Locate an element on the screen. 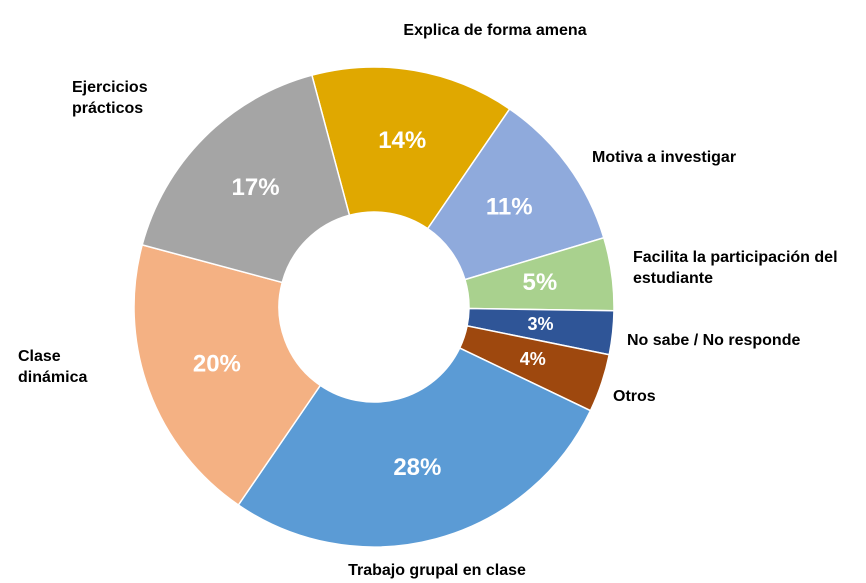  value-label: 28% is located at coordinates (417, 467).